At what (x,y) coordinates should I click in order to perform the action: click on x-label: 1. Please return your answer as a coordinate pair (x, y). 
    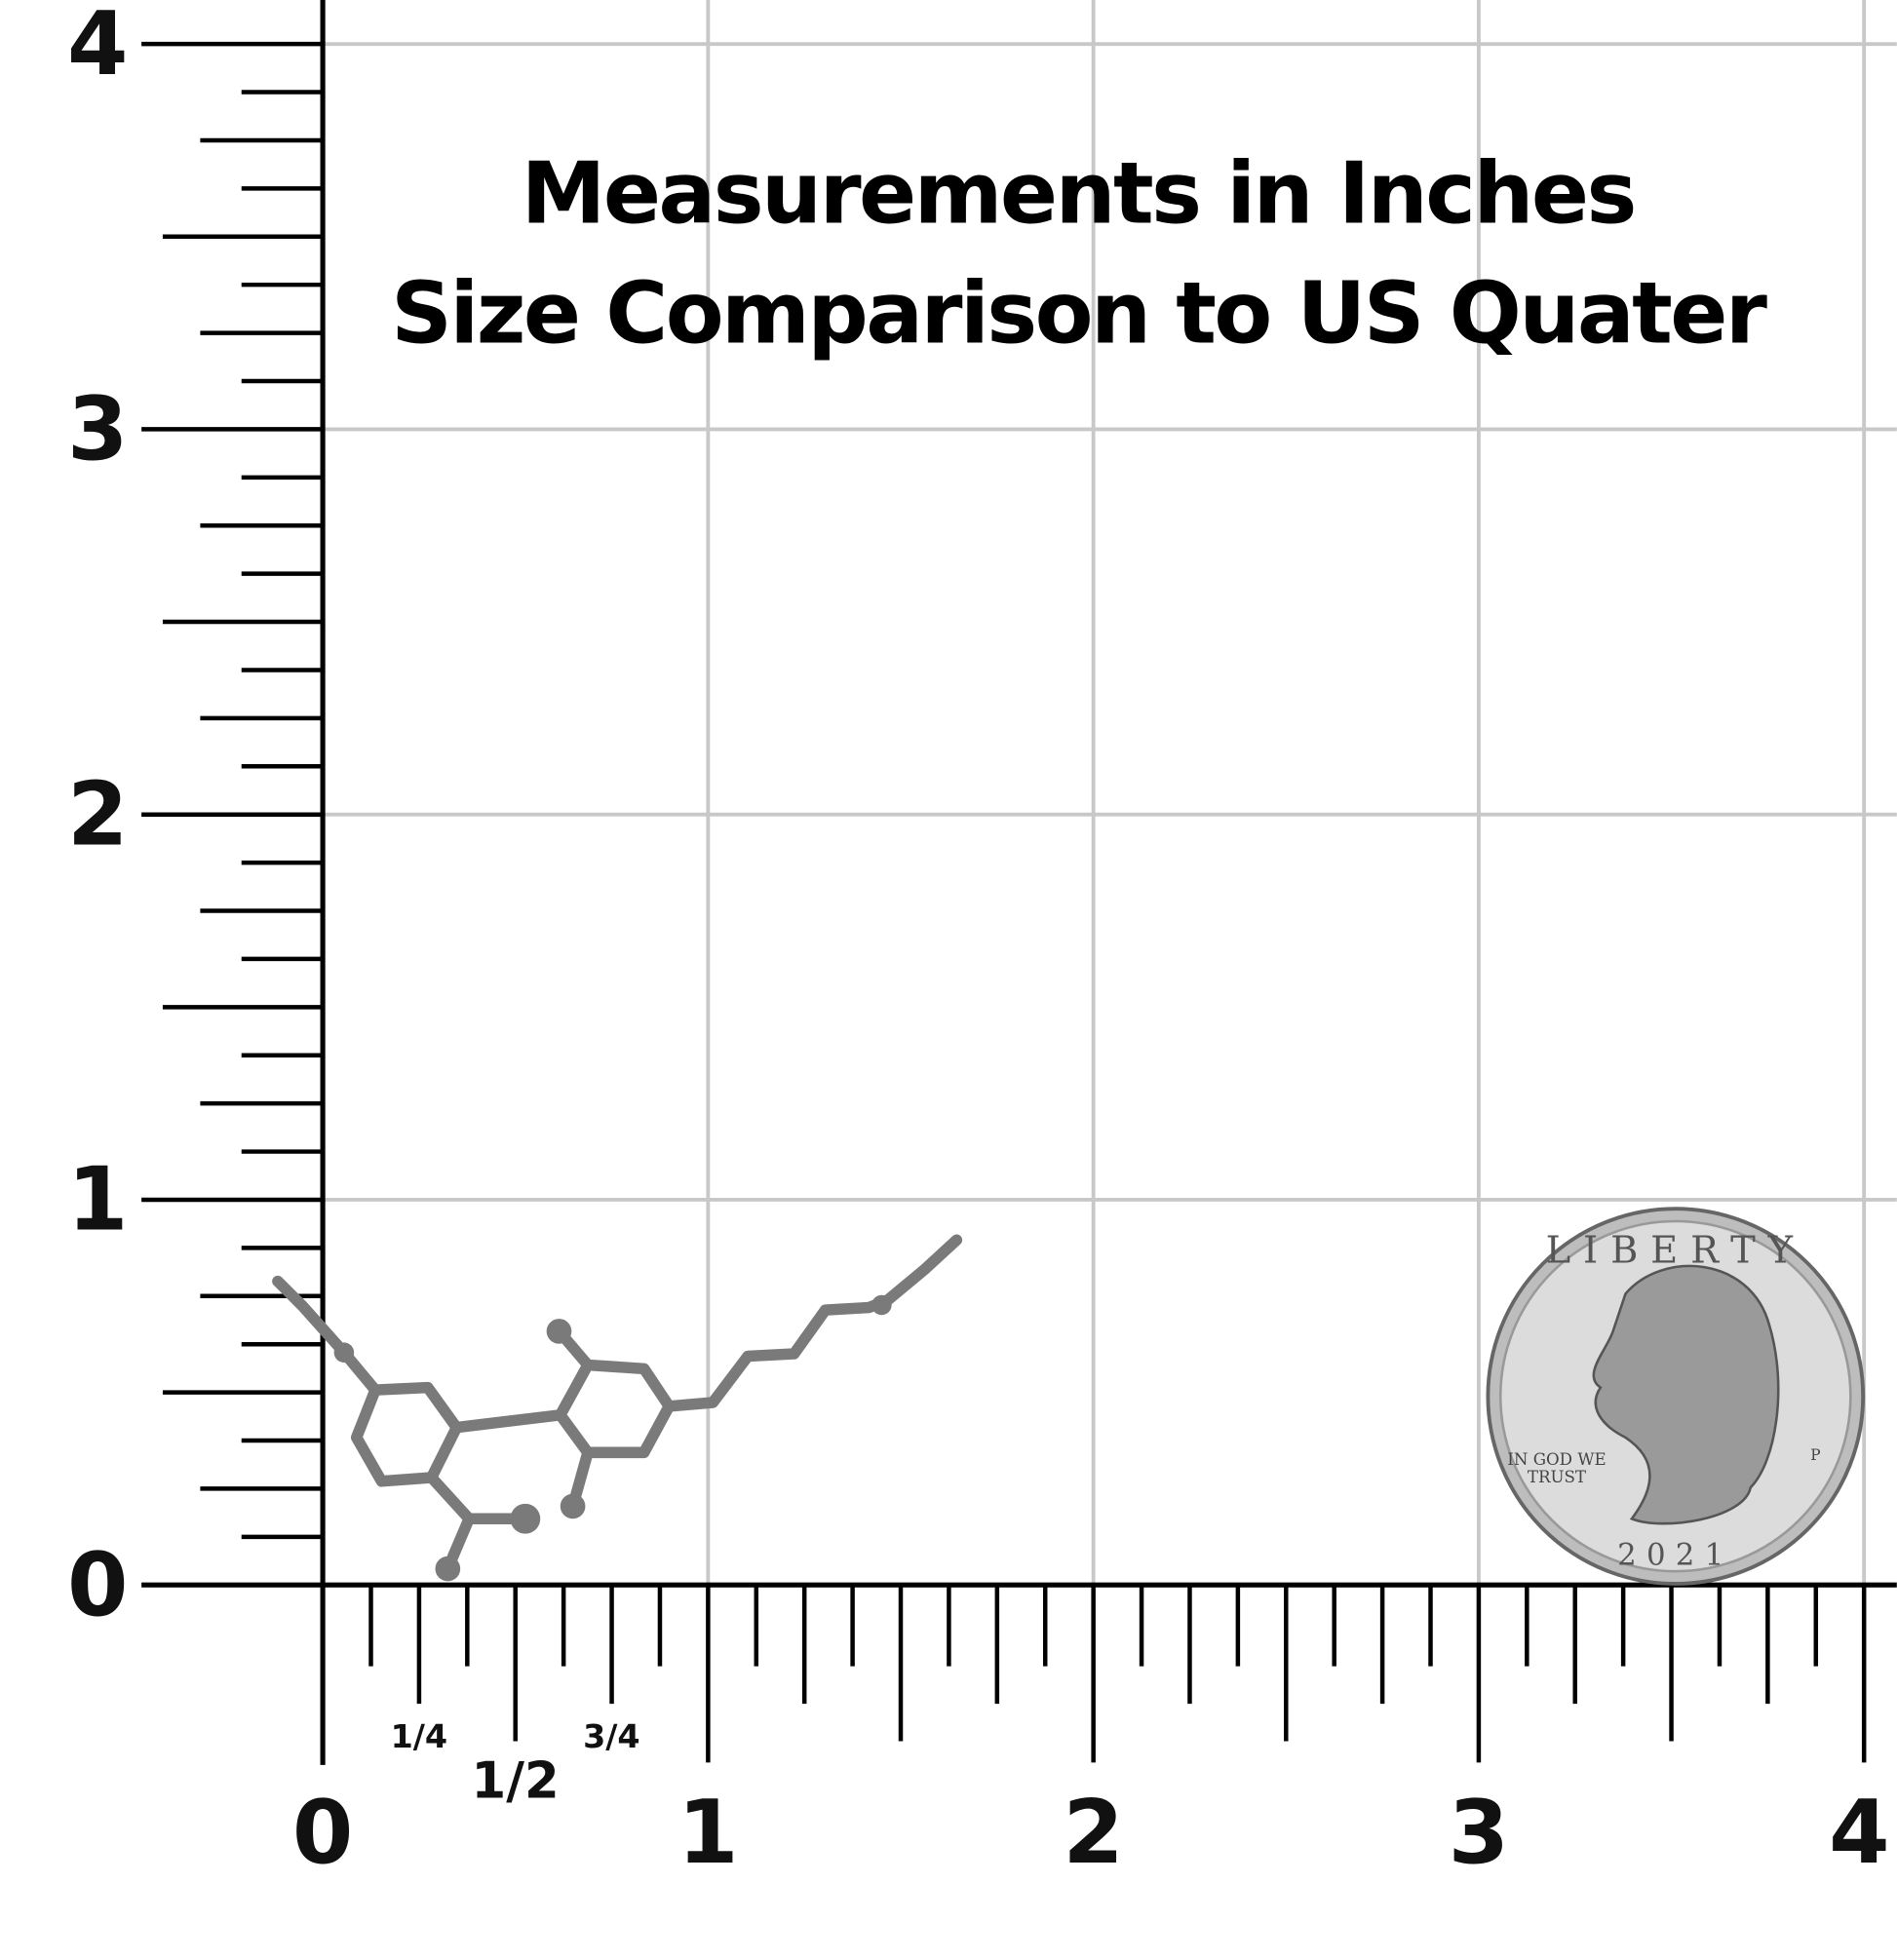
    Looking at the image, I should click on (708, 1833).